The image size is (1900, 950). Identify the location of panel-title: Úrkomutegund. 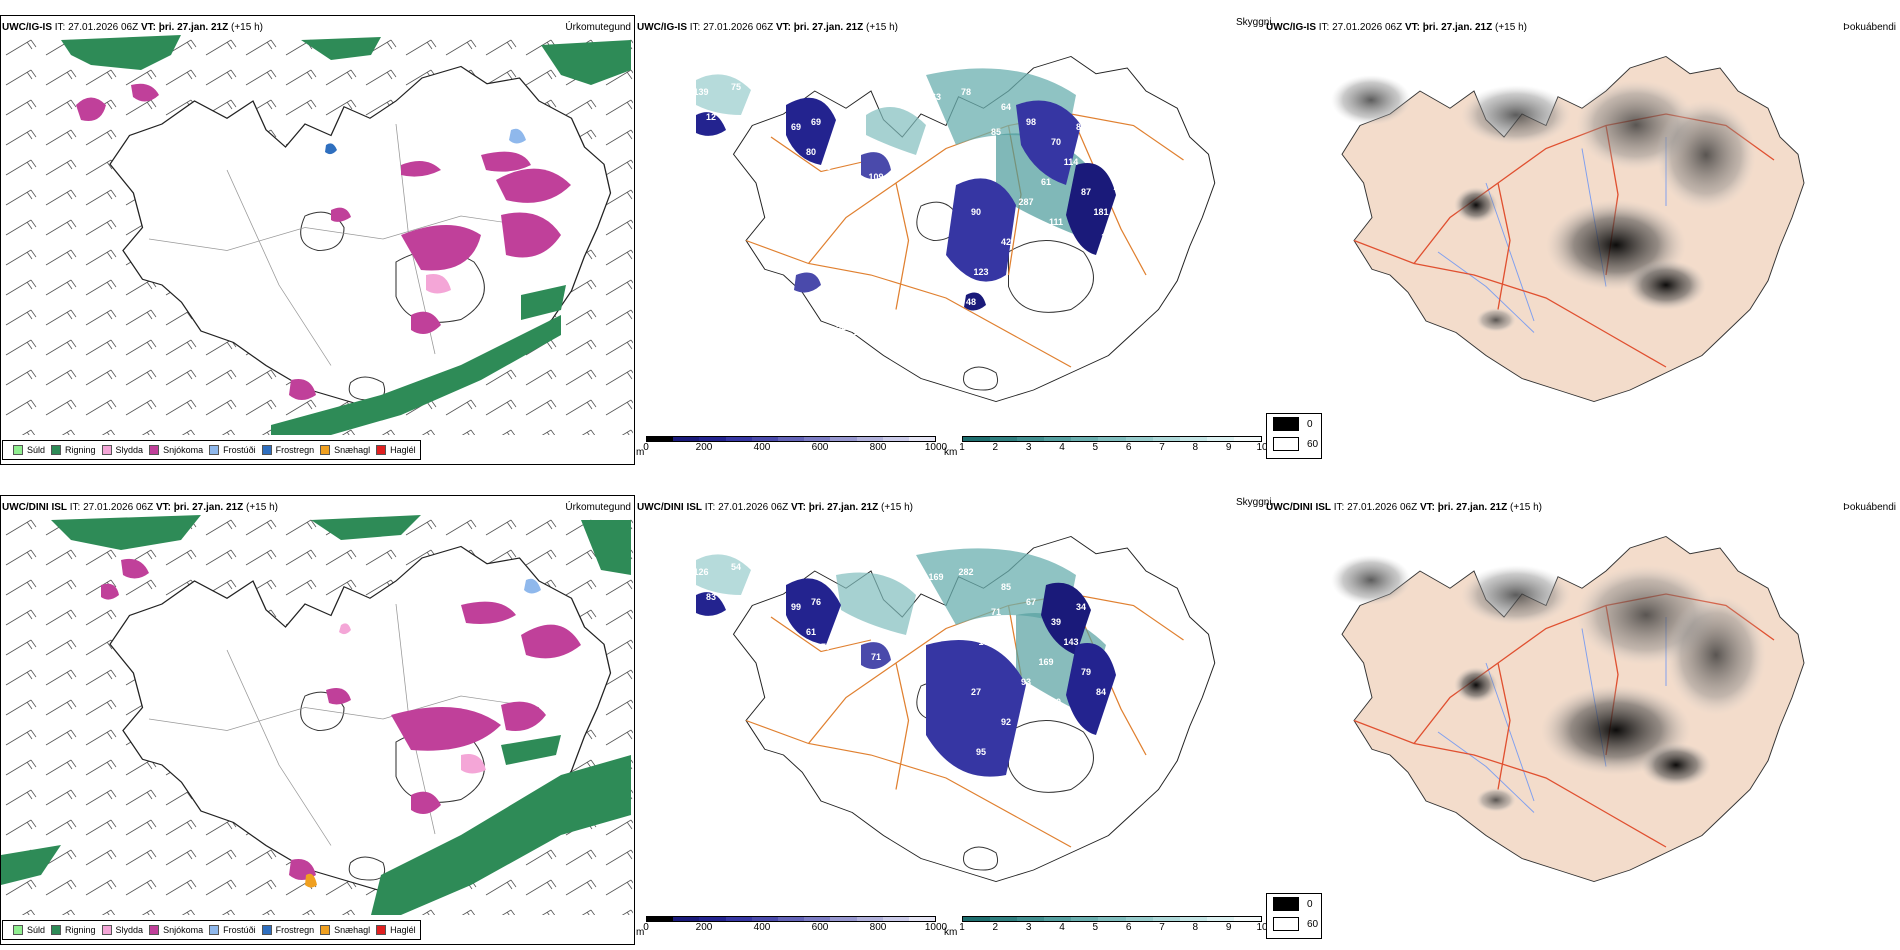
(598, 27).